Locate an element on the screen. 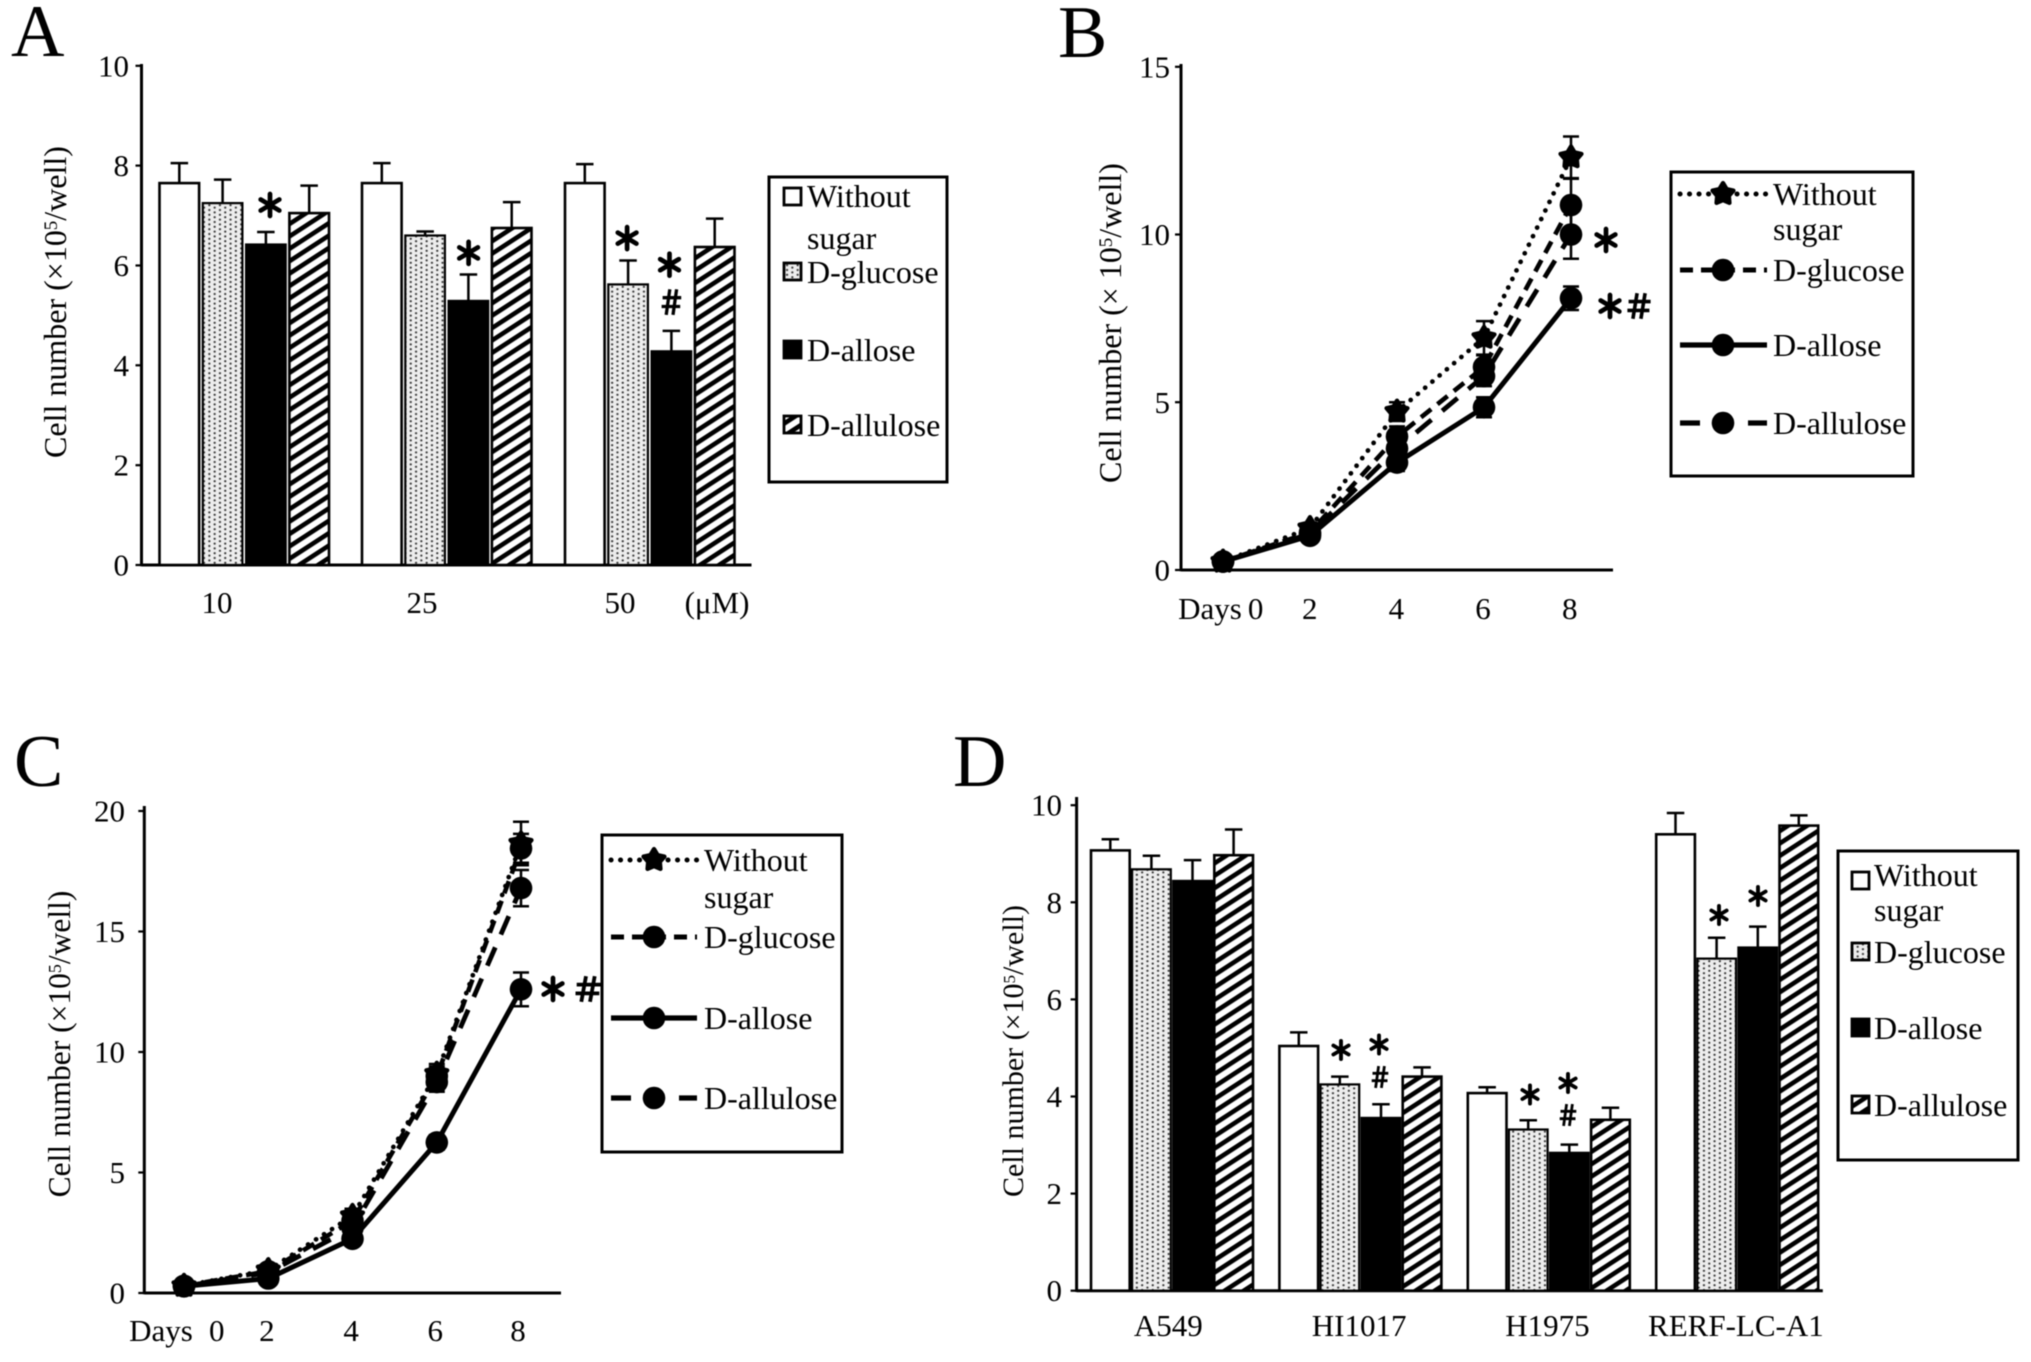 The width and height of the screenshot is (2031, 1362). svg-text: RERF-LC-A1 is located at coordinates (1736, 1325).